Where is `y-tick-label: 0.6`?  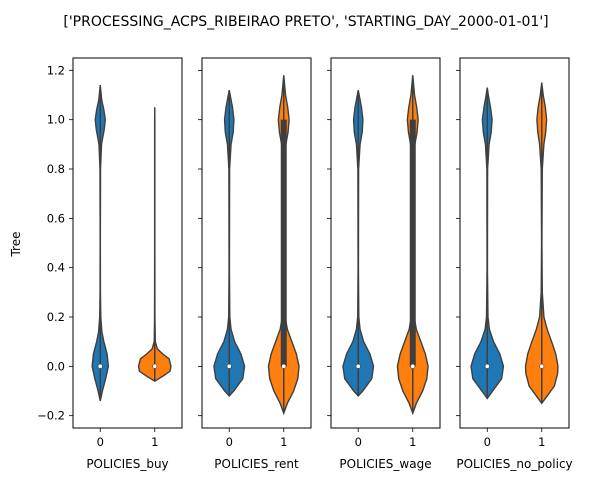
y-tick-label: 0.6 is located at coordinates (56, 218).